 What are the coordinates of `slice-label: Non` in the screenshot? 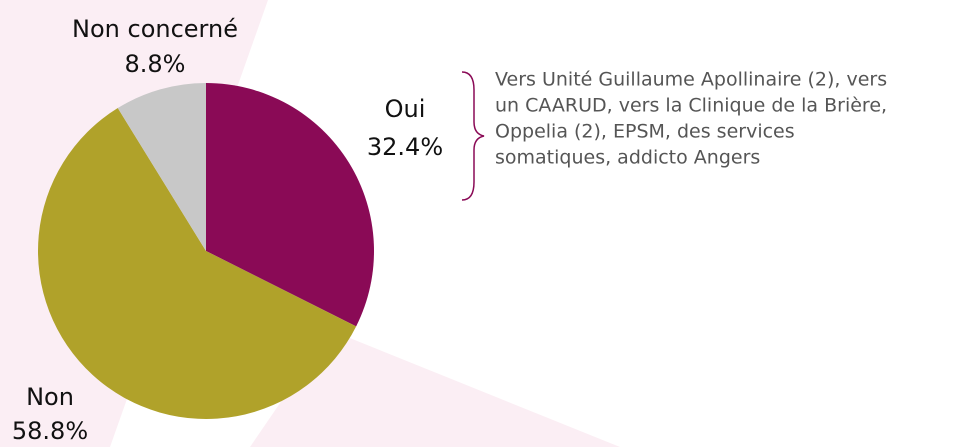 It's located at (50, 397).